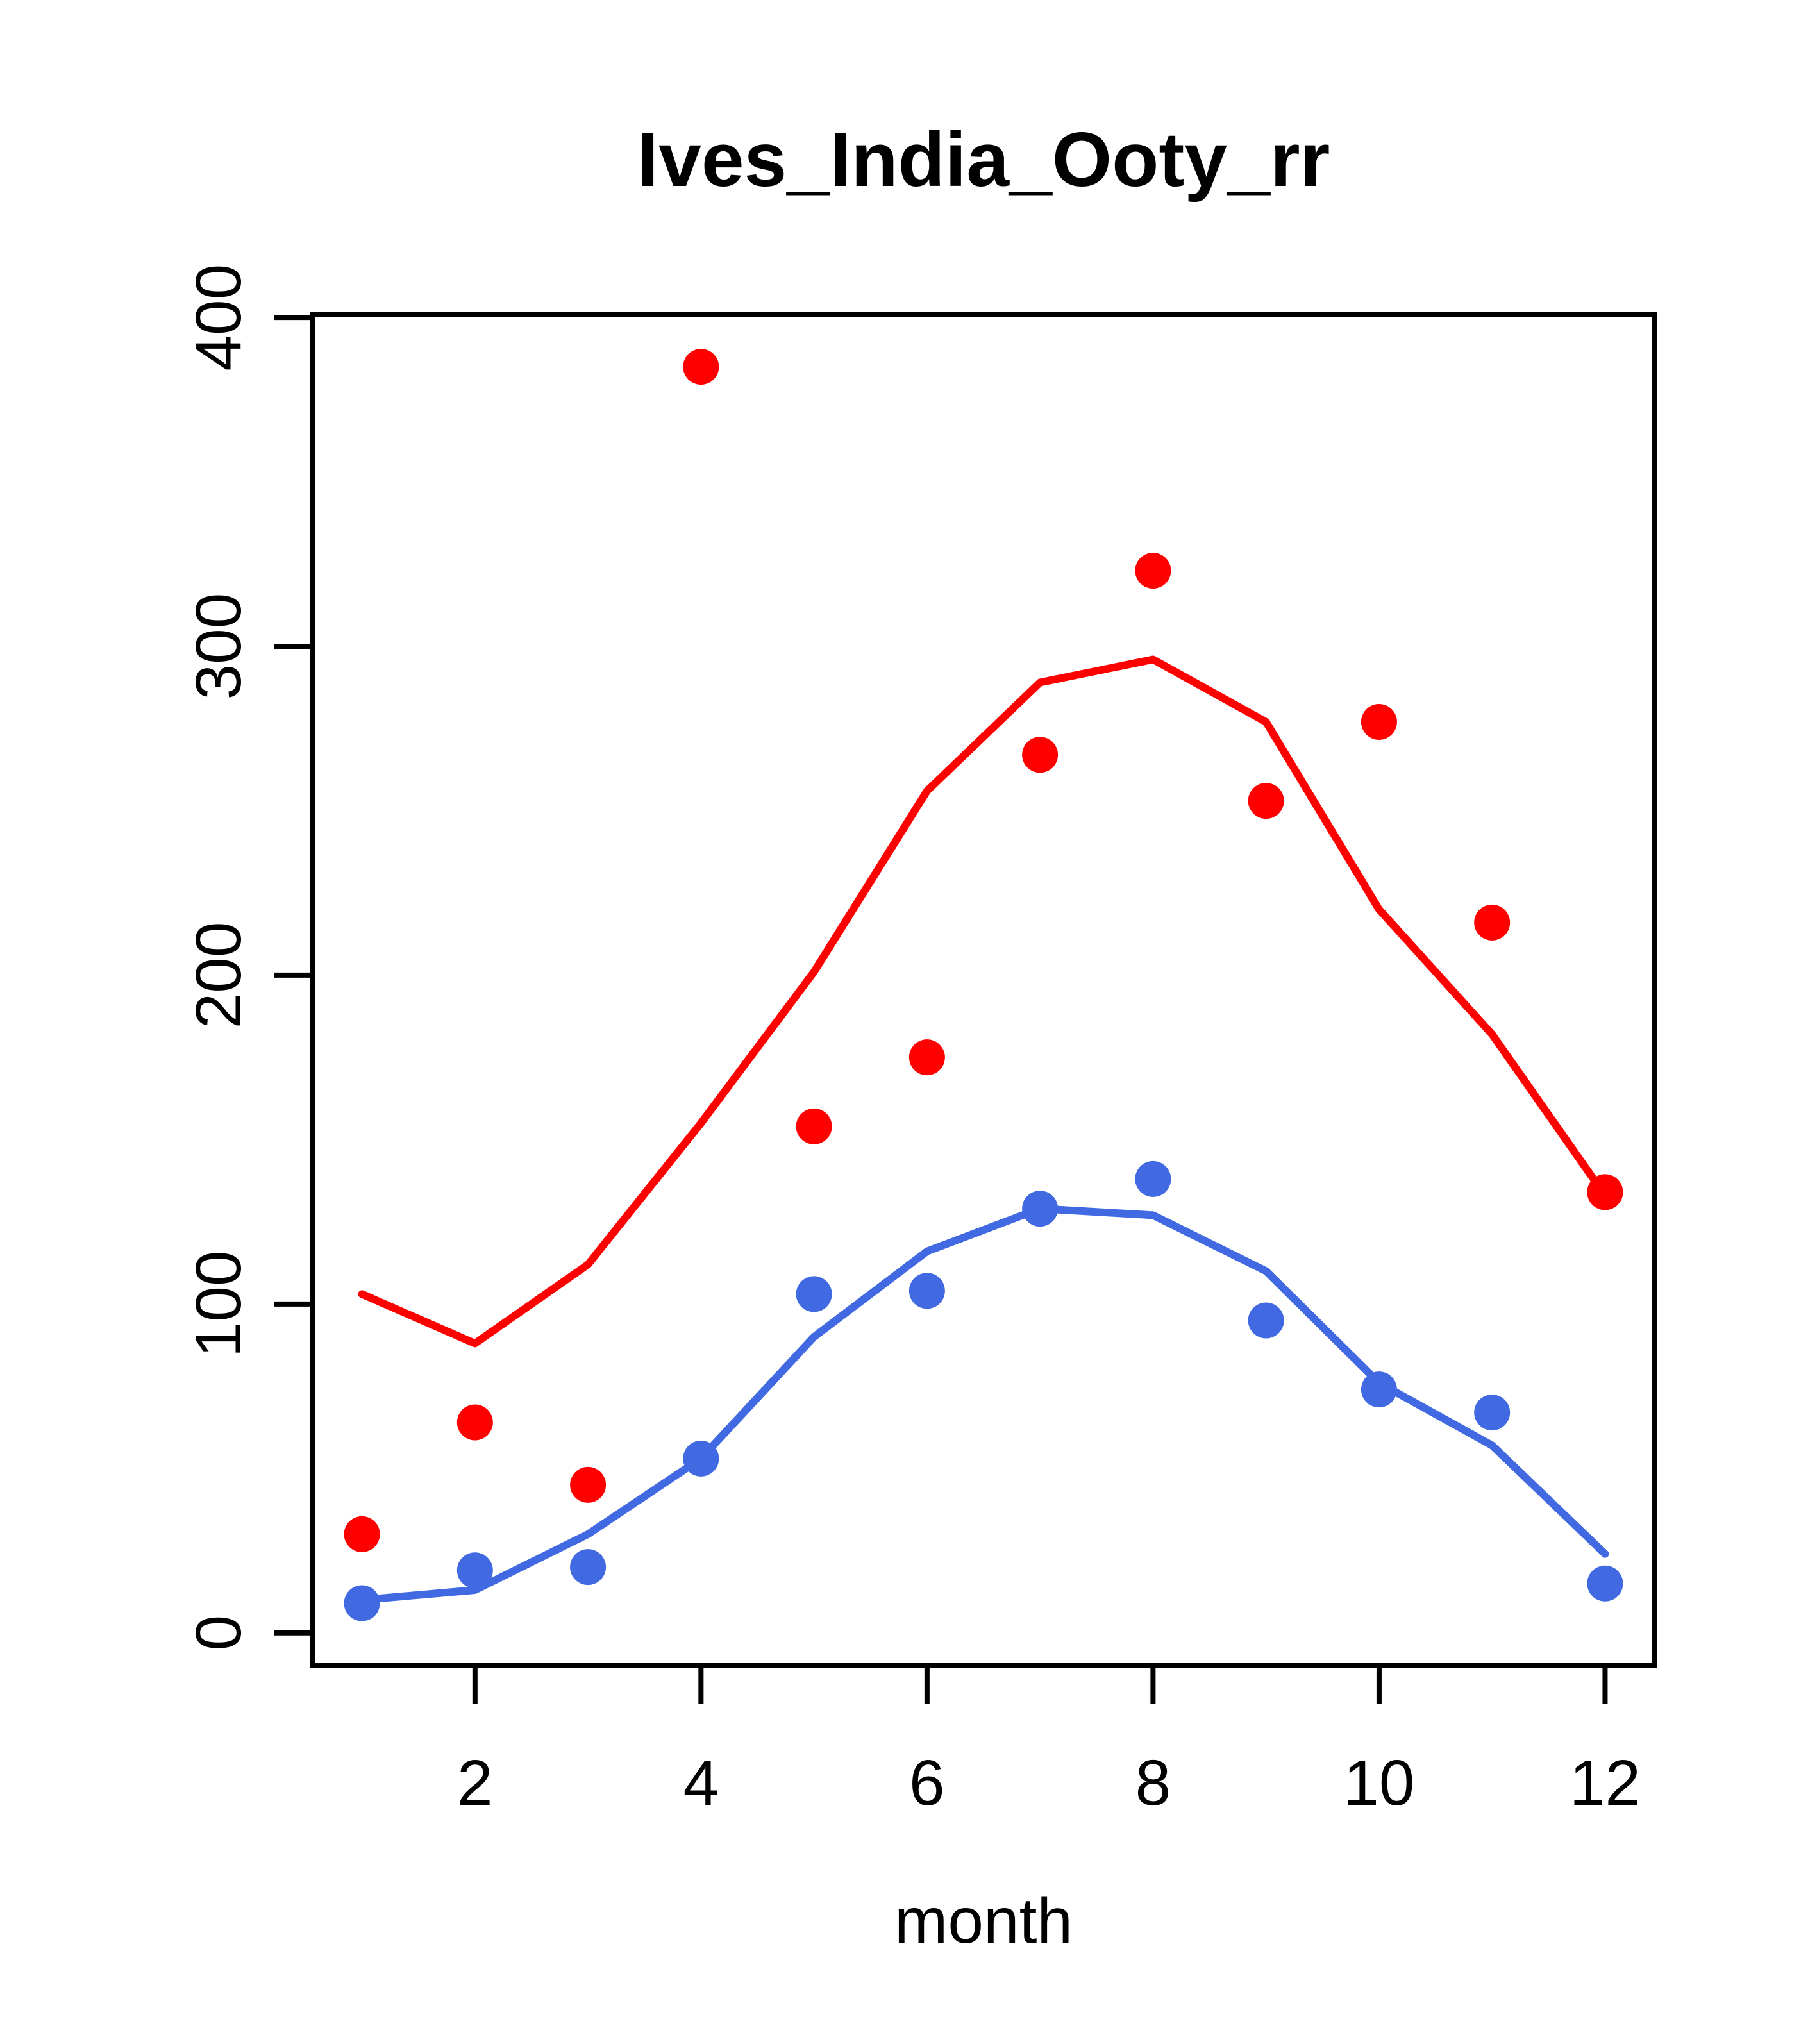  Describe the element at coordinates (984, 1921) in the screenshot. I see `x-axis-label: month` at that location.